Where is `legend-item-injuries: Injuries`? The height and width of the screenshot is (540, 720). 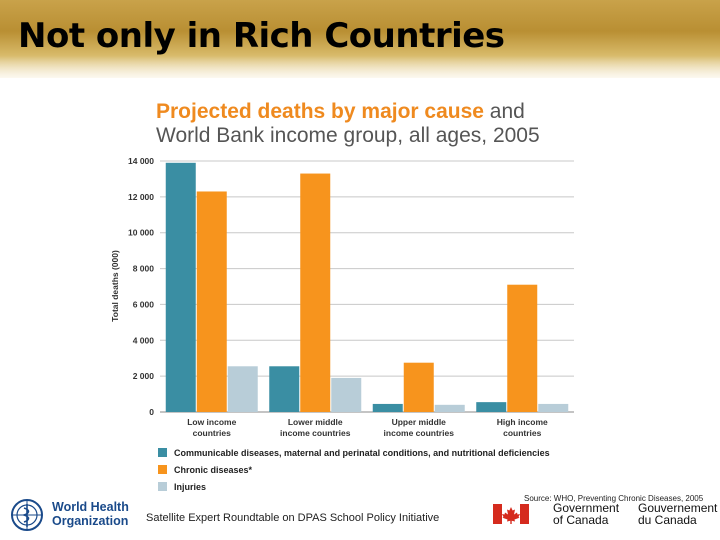
legend-item-injuries: Injuries is located at coordinates (354, 486).